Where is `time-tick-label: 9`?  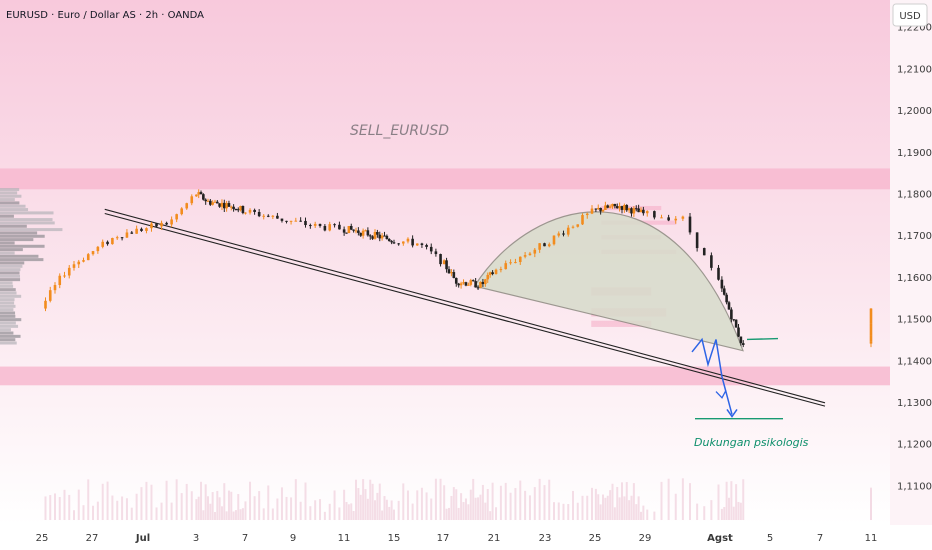 time-tick-label: 9 is located at coordinates (293, 538).